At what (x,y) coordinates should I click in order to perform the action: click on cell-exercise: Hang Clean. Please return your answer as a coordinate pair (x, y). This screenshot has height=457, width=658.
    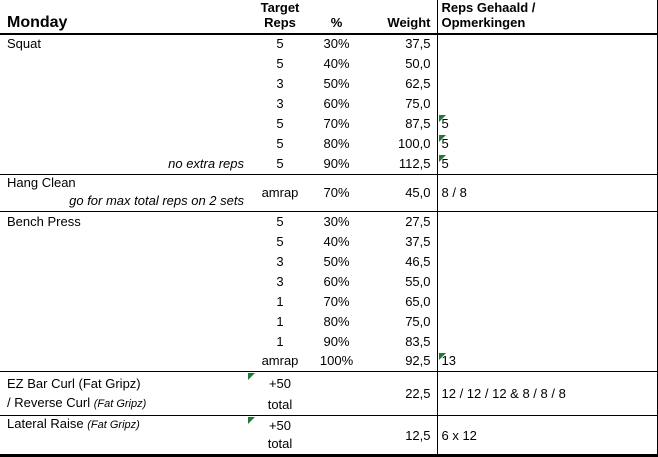
    Looking at the image, I should click on (123, 183).